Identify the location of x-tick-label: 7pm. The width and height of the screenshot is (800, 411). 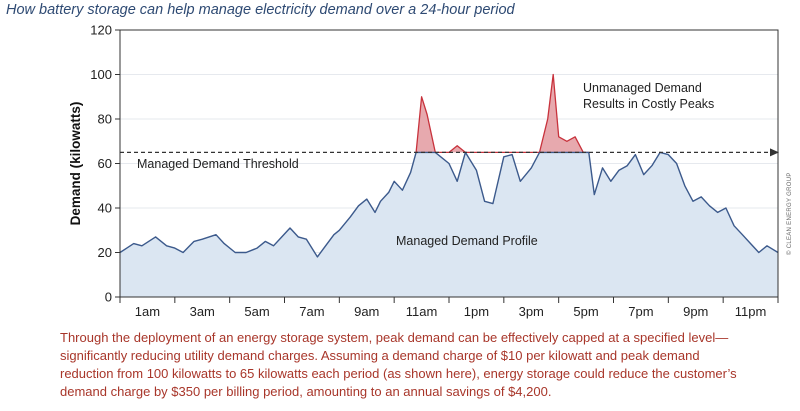
(640, 311).